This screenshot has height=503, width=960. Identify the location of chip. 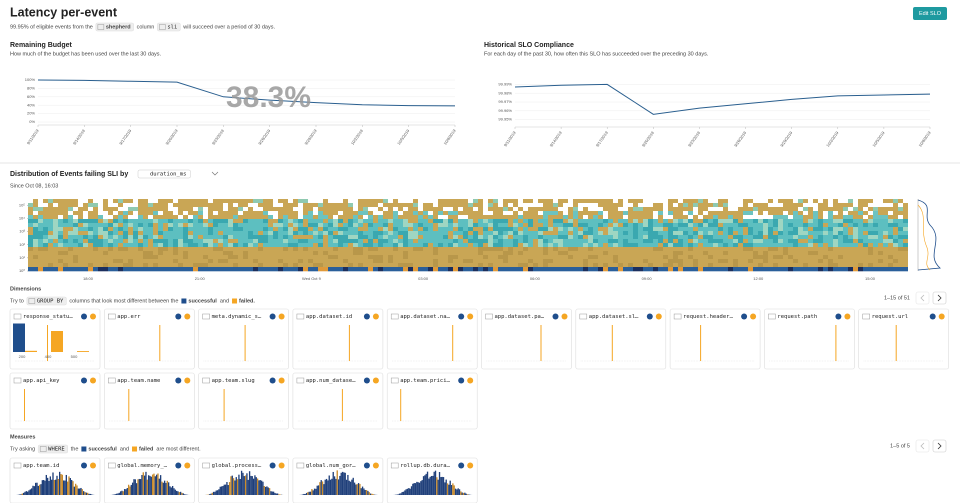
(52, 449).